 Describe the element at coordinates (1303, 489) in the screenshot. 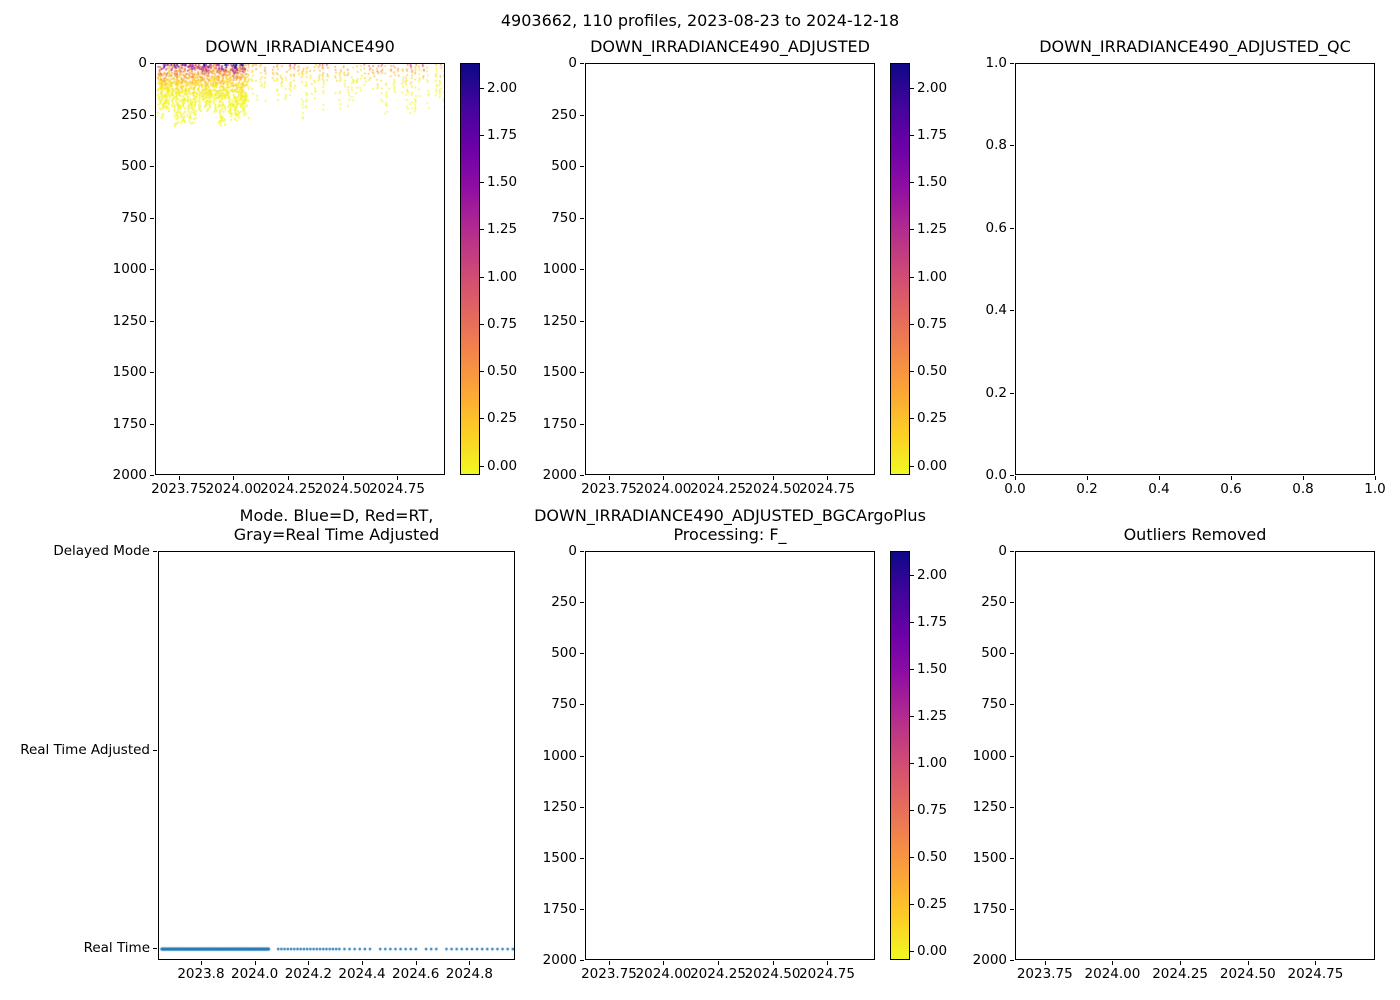

I see `x-tick-label: 0.8` at that location.